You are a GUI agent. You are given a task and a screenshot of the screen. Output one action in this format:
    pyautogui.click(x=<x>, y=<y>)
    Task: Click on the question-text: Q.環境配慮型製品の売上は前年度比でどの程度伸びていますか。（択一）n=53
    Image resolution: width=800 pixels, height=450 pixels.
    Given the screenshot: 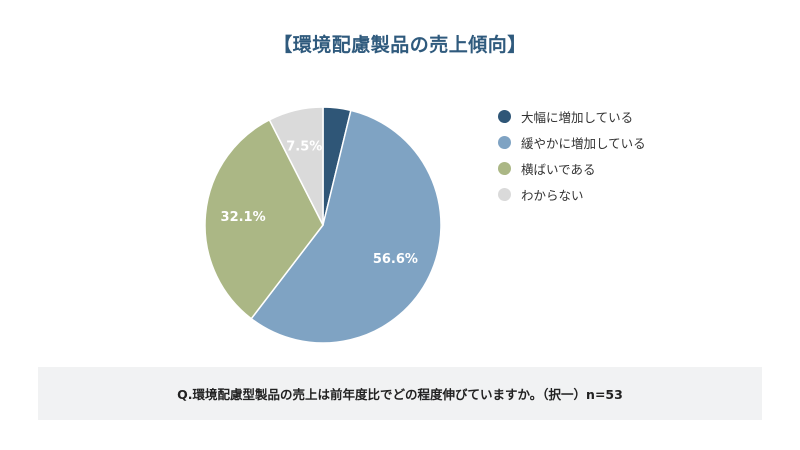 What is the action you would take?
    pyautogui.click(x=400, y=394)
    